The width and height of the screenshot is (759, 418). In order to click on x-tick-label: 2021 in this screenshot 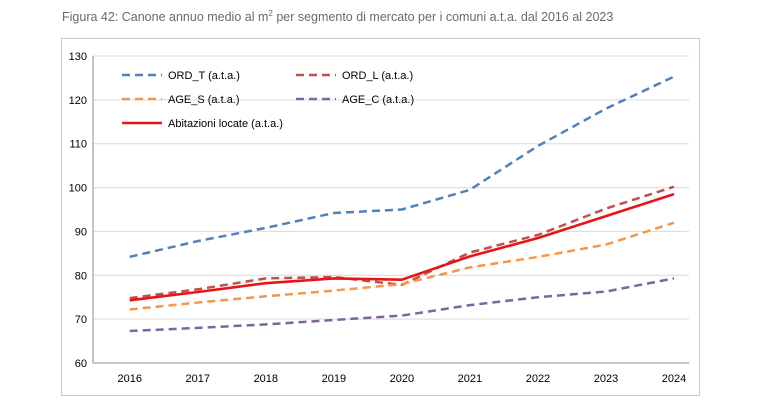, I will do `click(470, 379)`.